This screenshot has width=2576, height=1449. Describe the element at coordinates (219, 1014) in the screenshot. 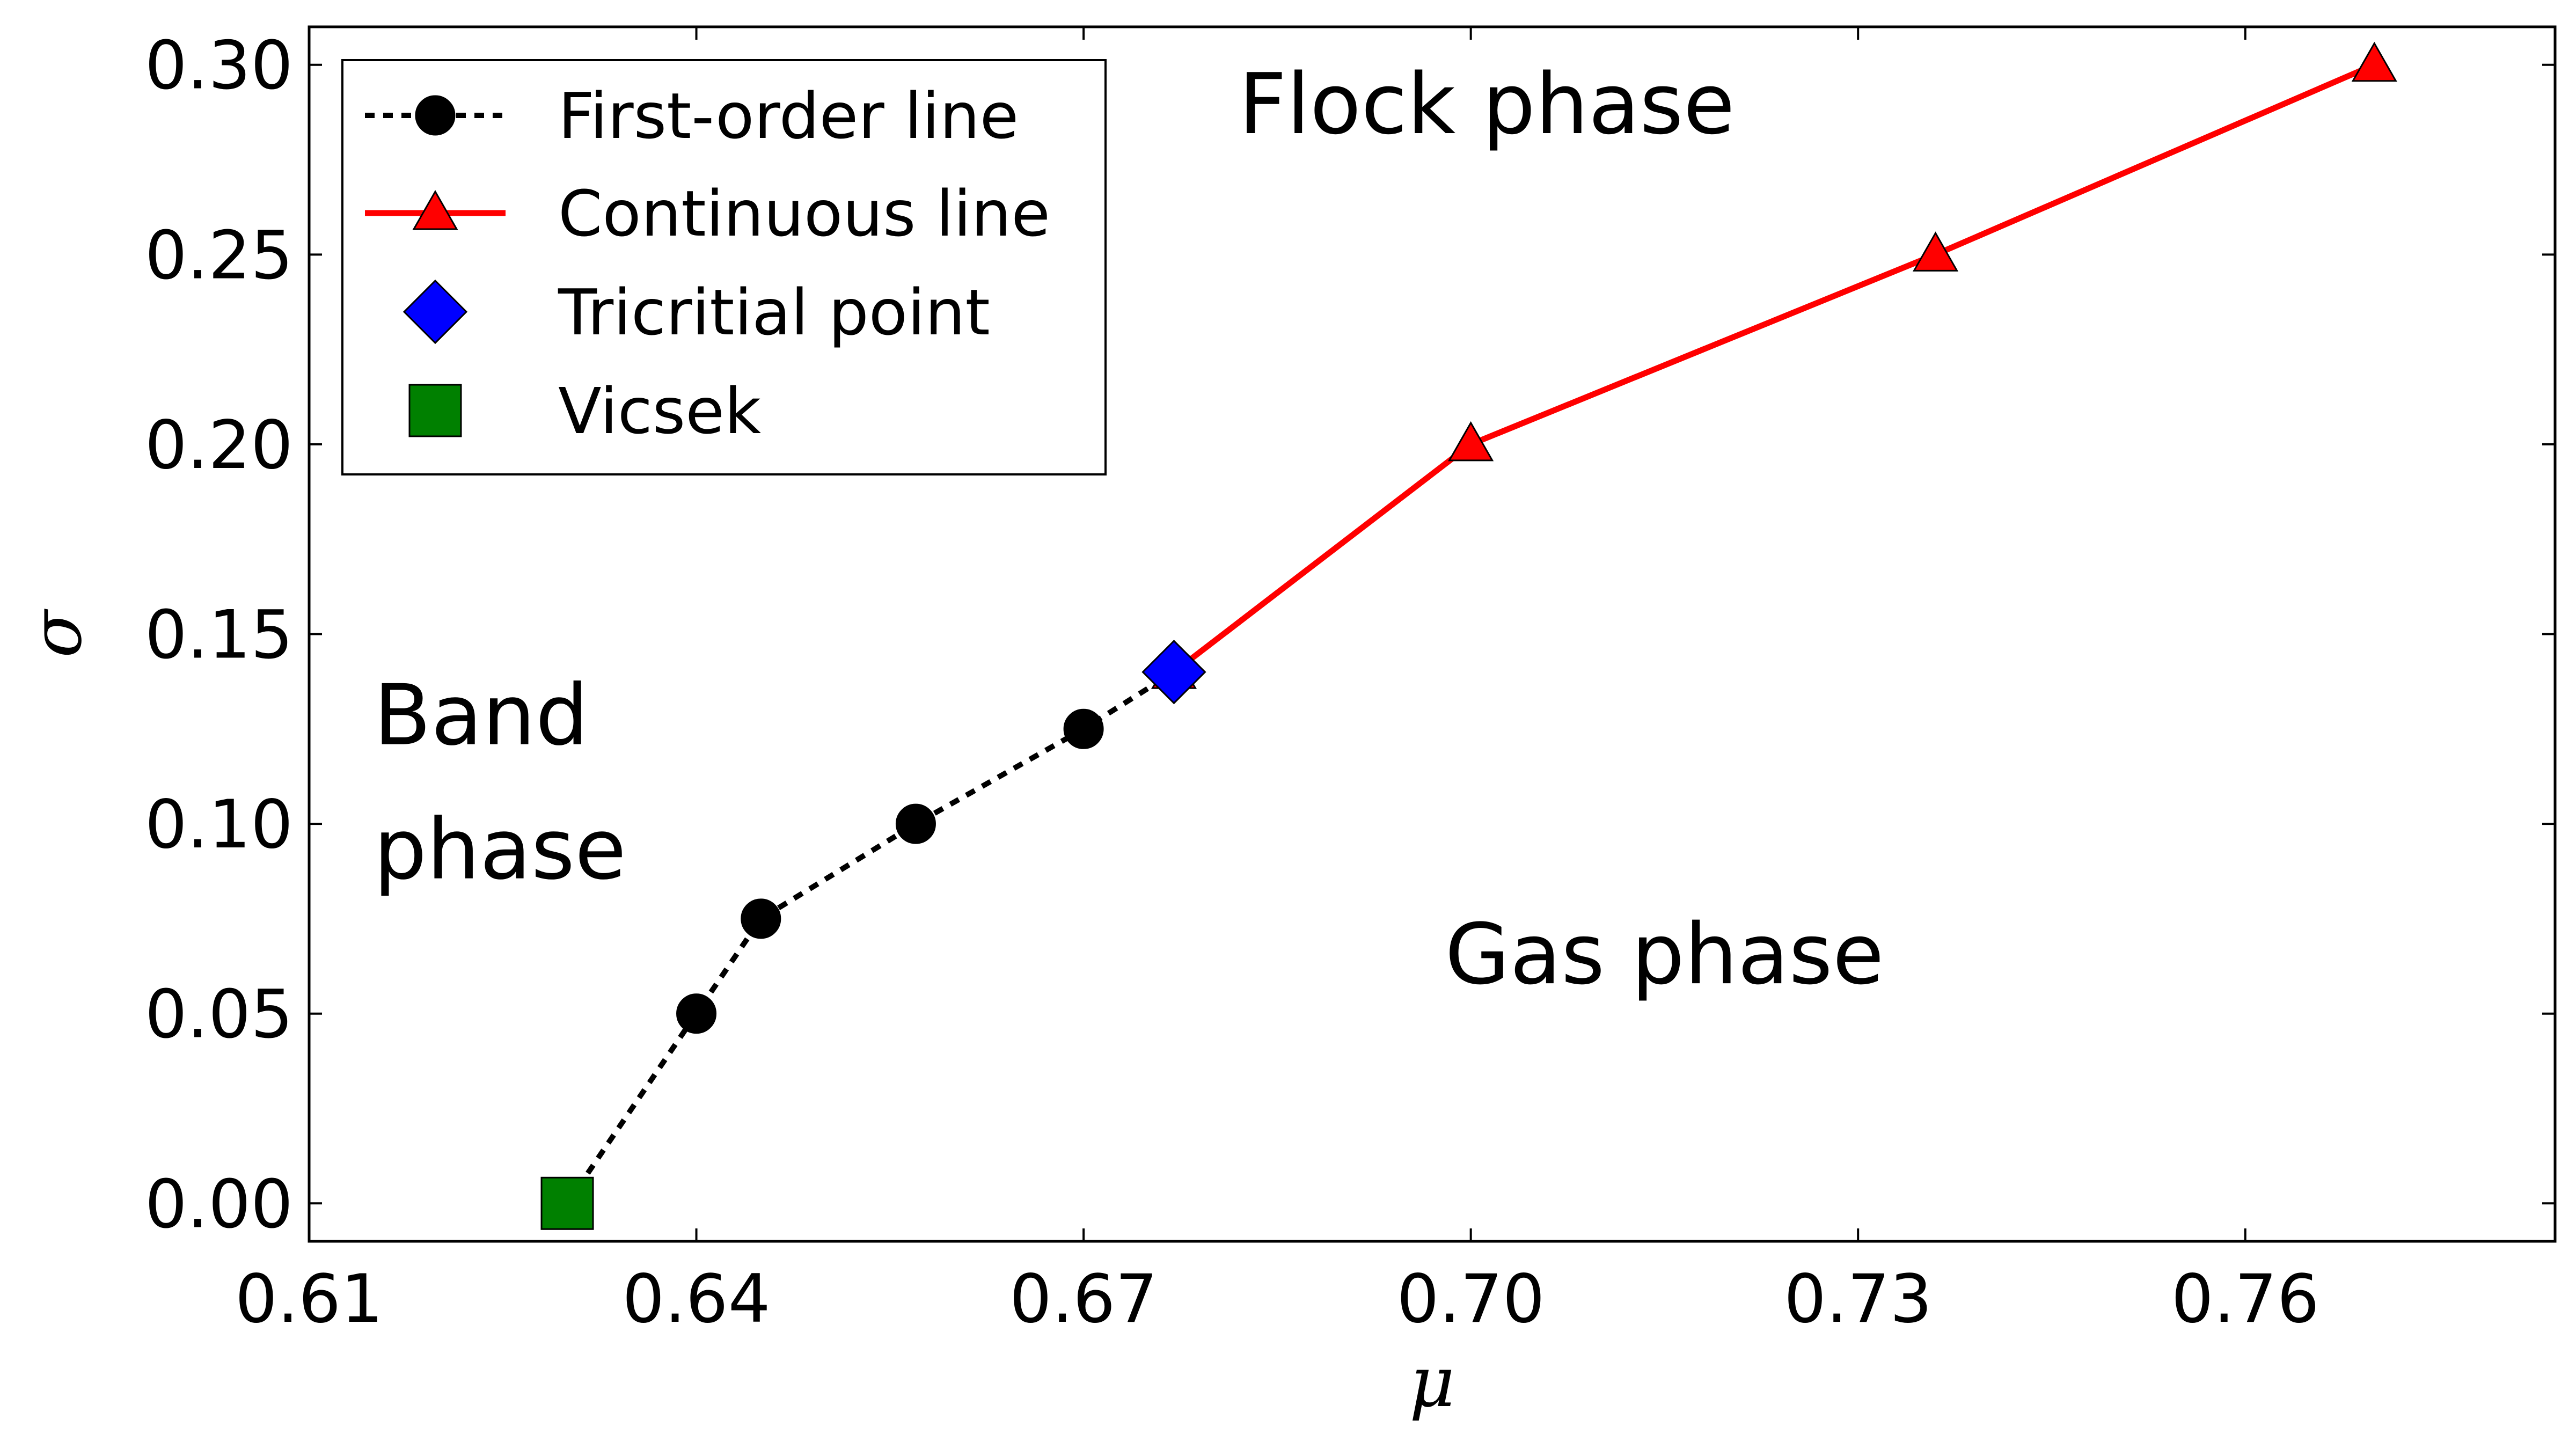

I see `y-tick-label-1: 0.05` at that location.